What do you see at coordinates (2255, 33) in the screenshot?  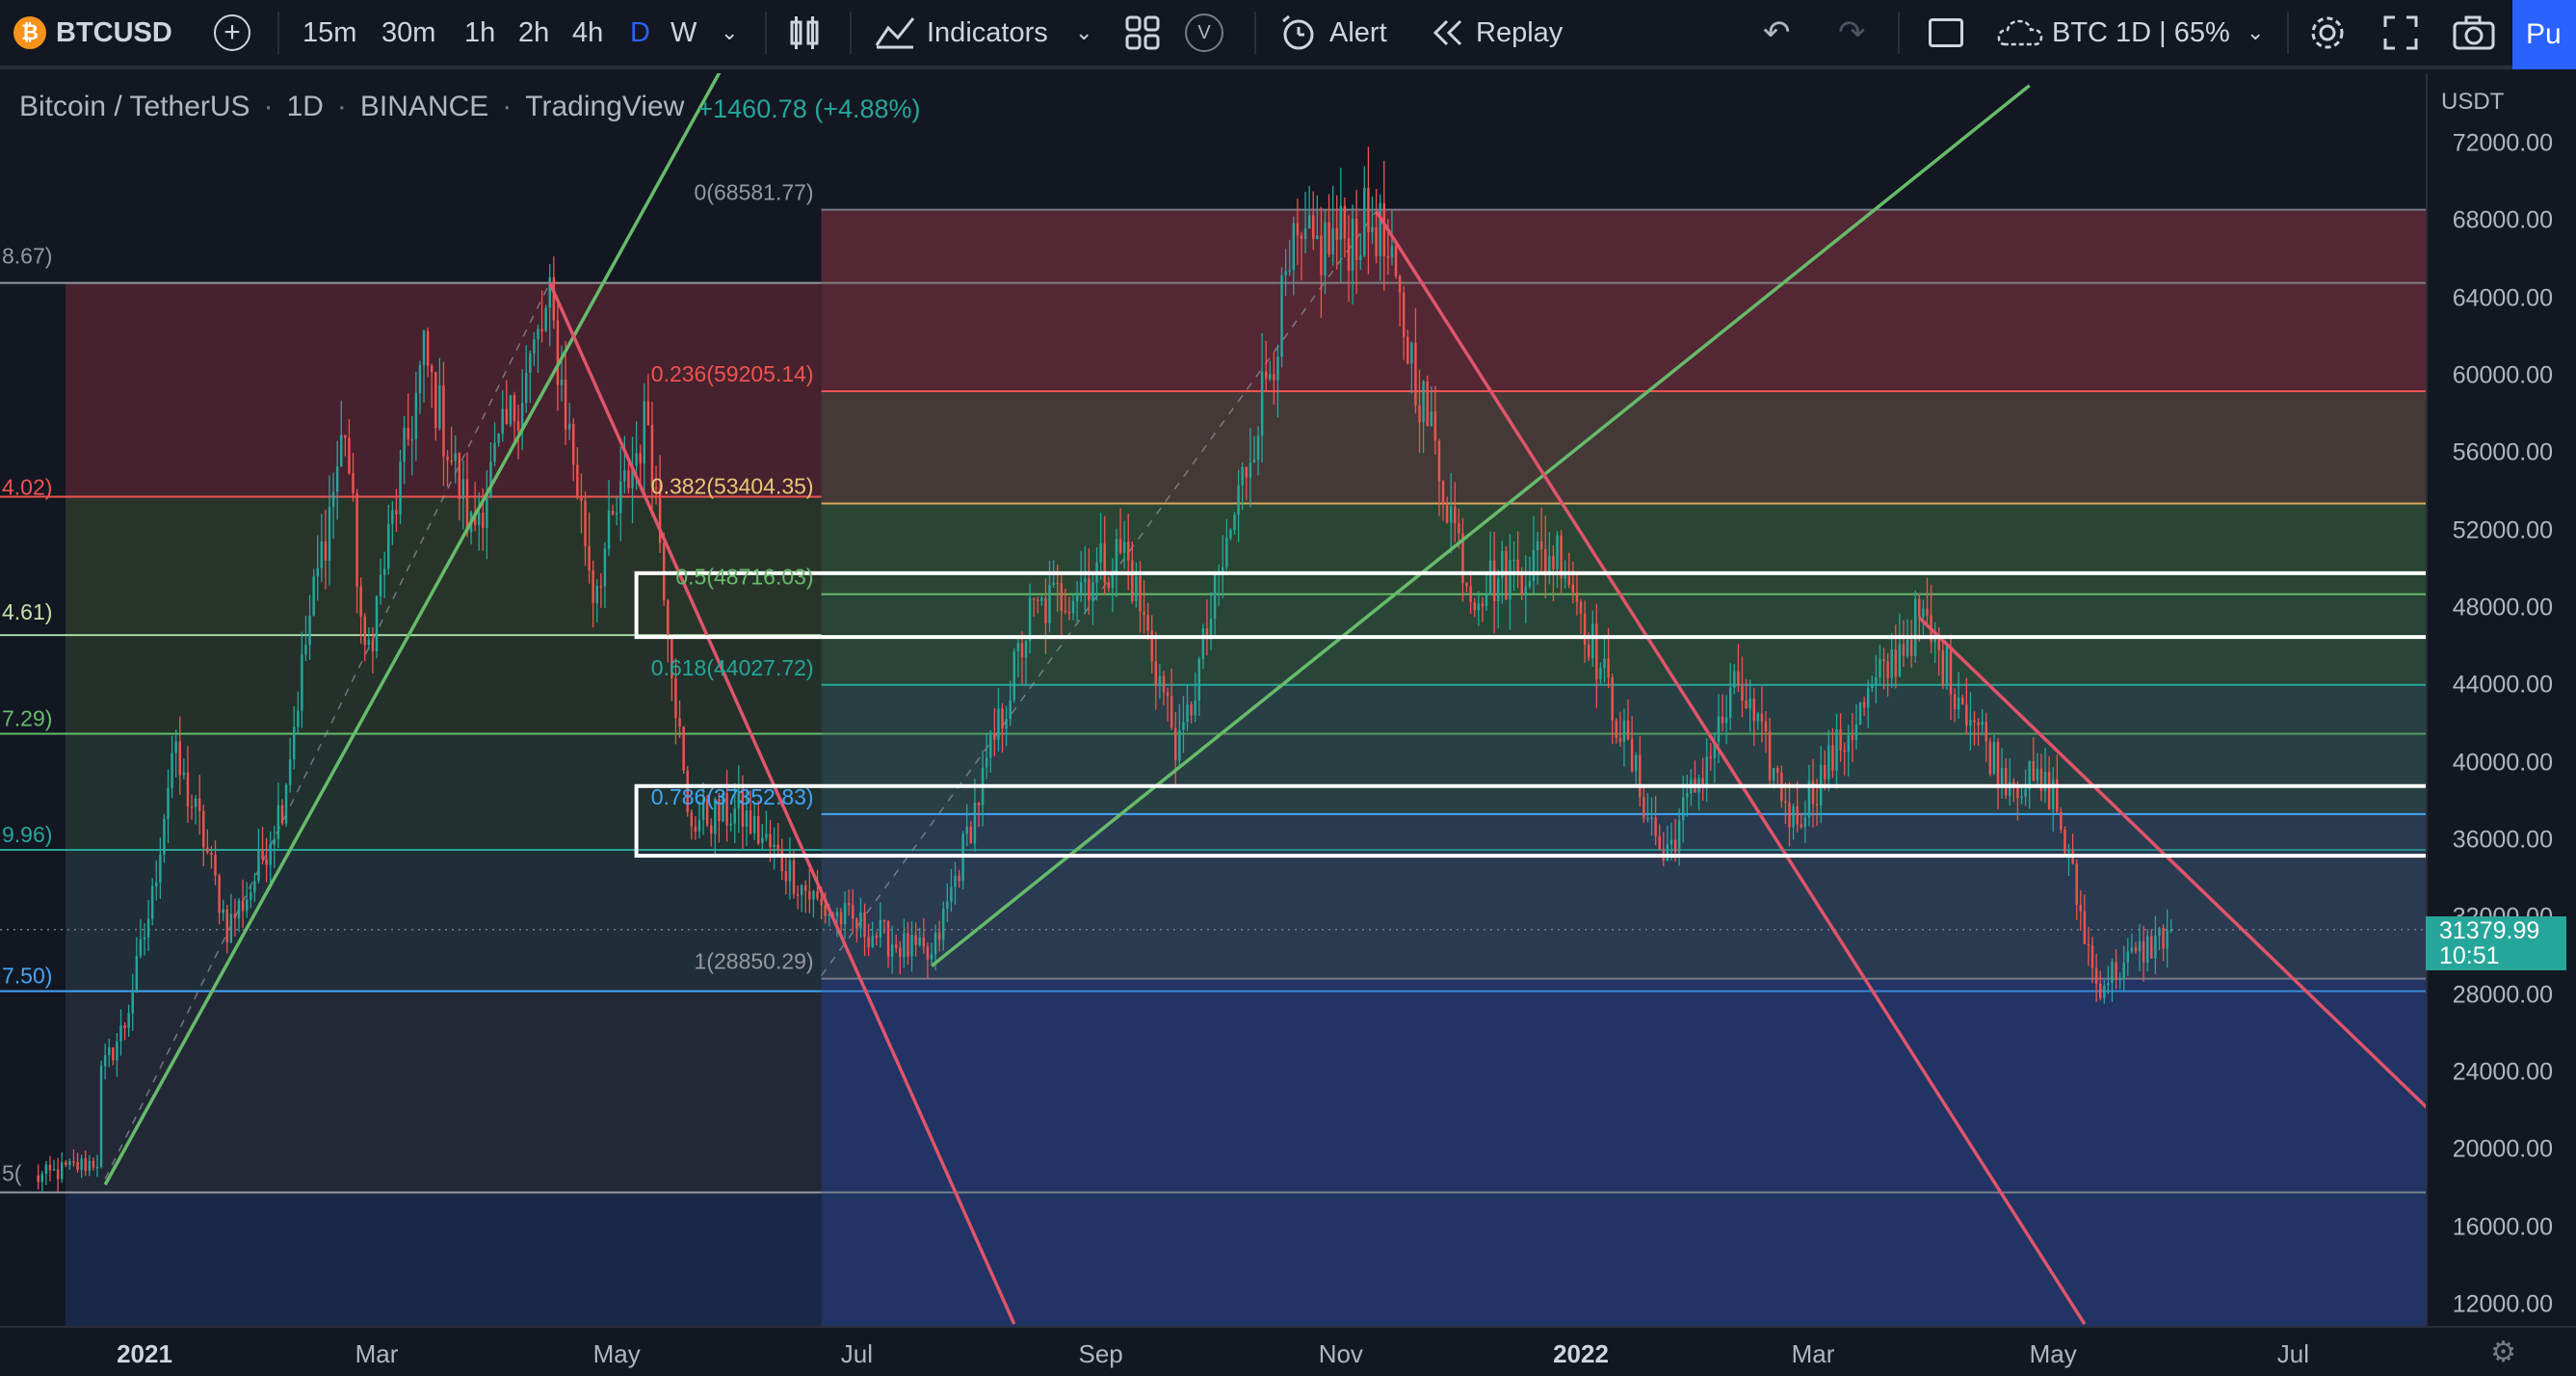 I see `layout-dropdown: ⌄` at bounding box center [2255, 33].